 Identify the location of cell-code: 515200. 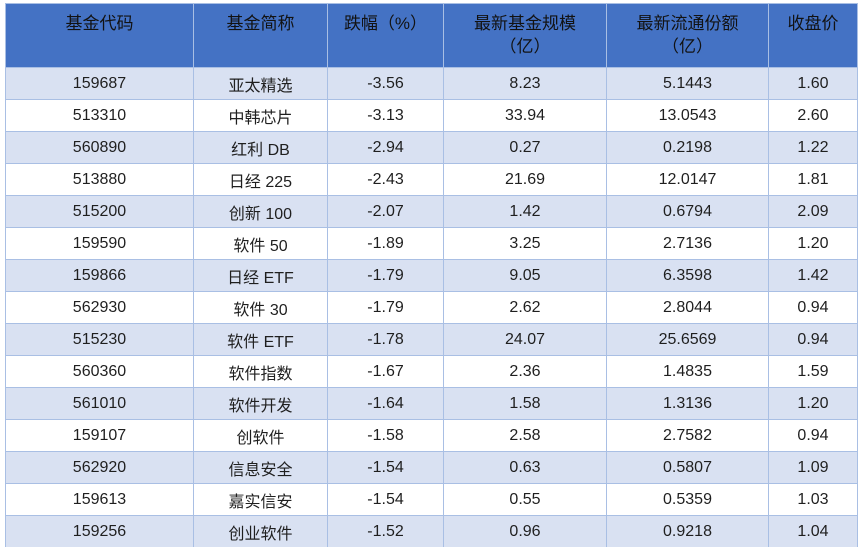
(99, 211).